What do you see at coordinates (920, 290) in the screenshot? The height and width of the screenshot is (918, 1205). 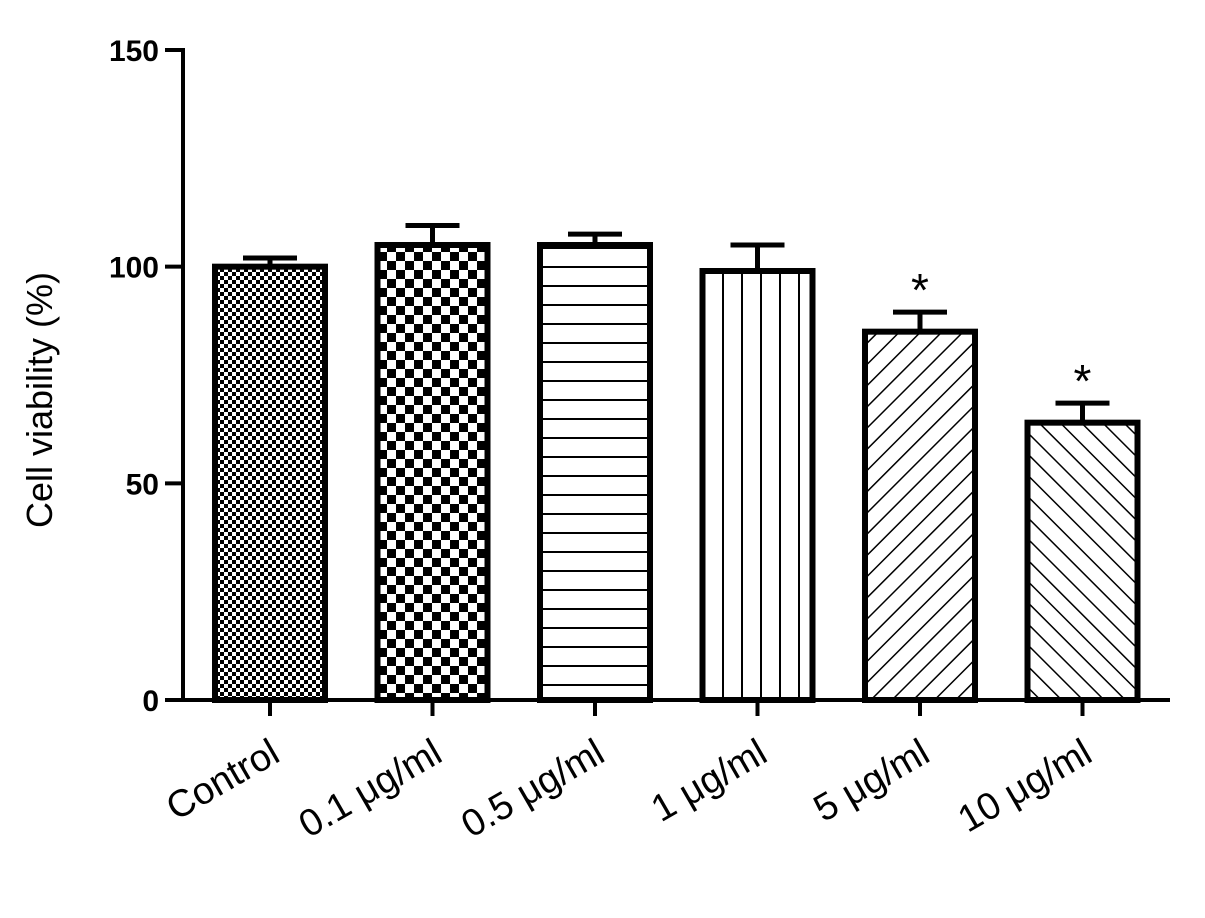 I see `significance-marker-4: *` at bounding box center [920, 290].